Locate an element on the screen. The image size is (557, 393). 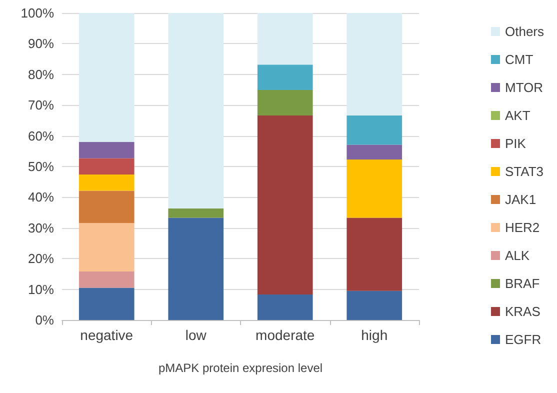
legend-label: PIK is located at coordinates (515, 143).